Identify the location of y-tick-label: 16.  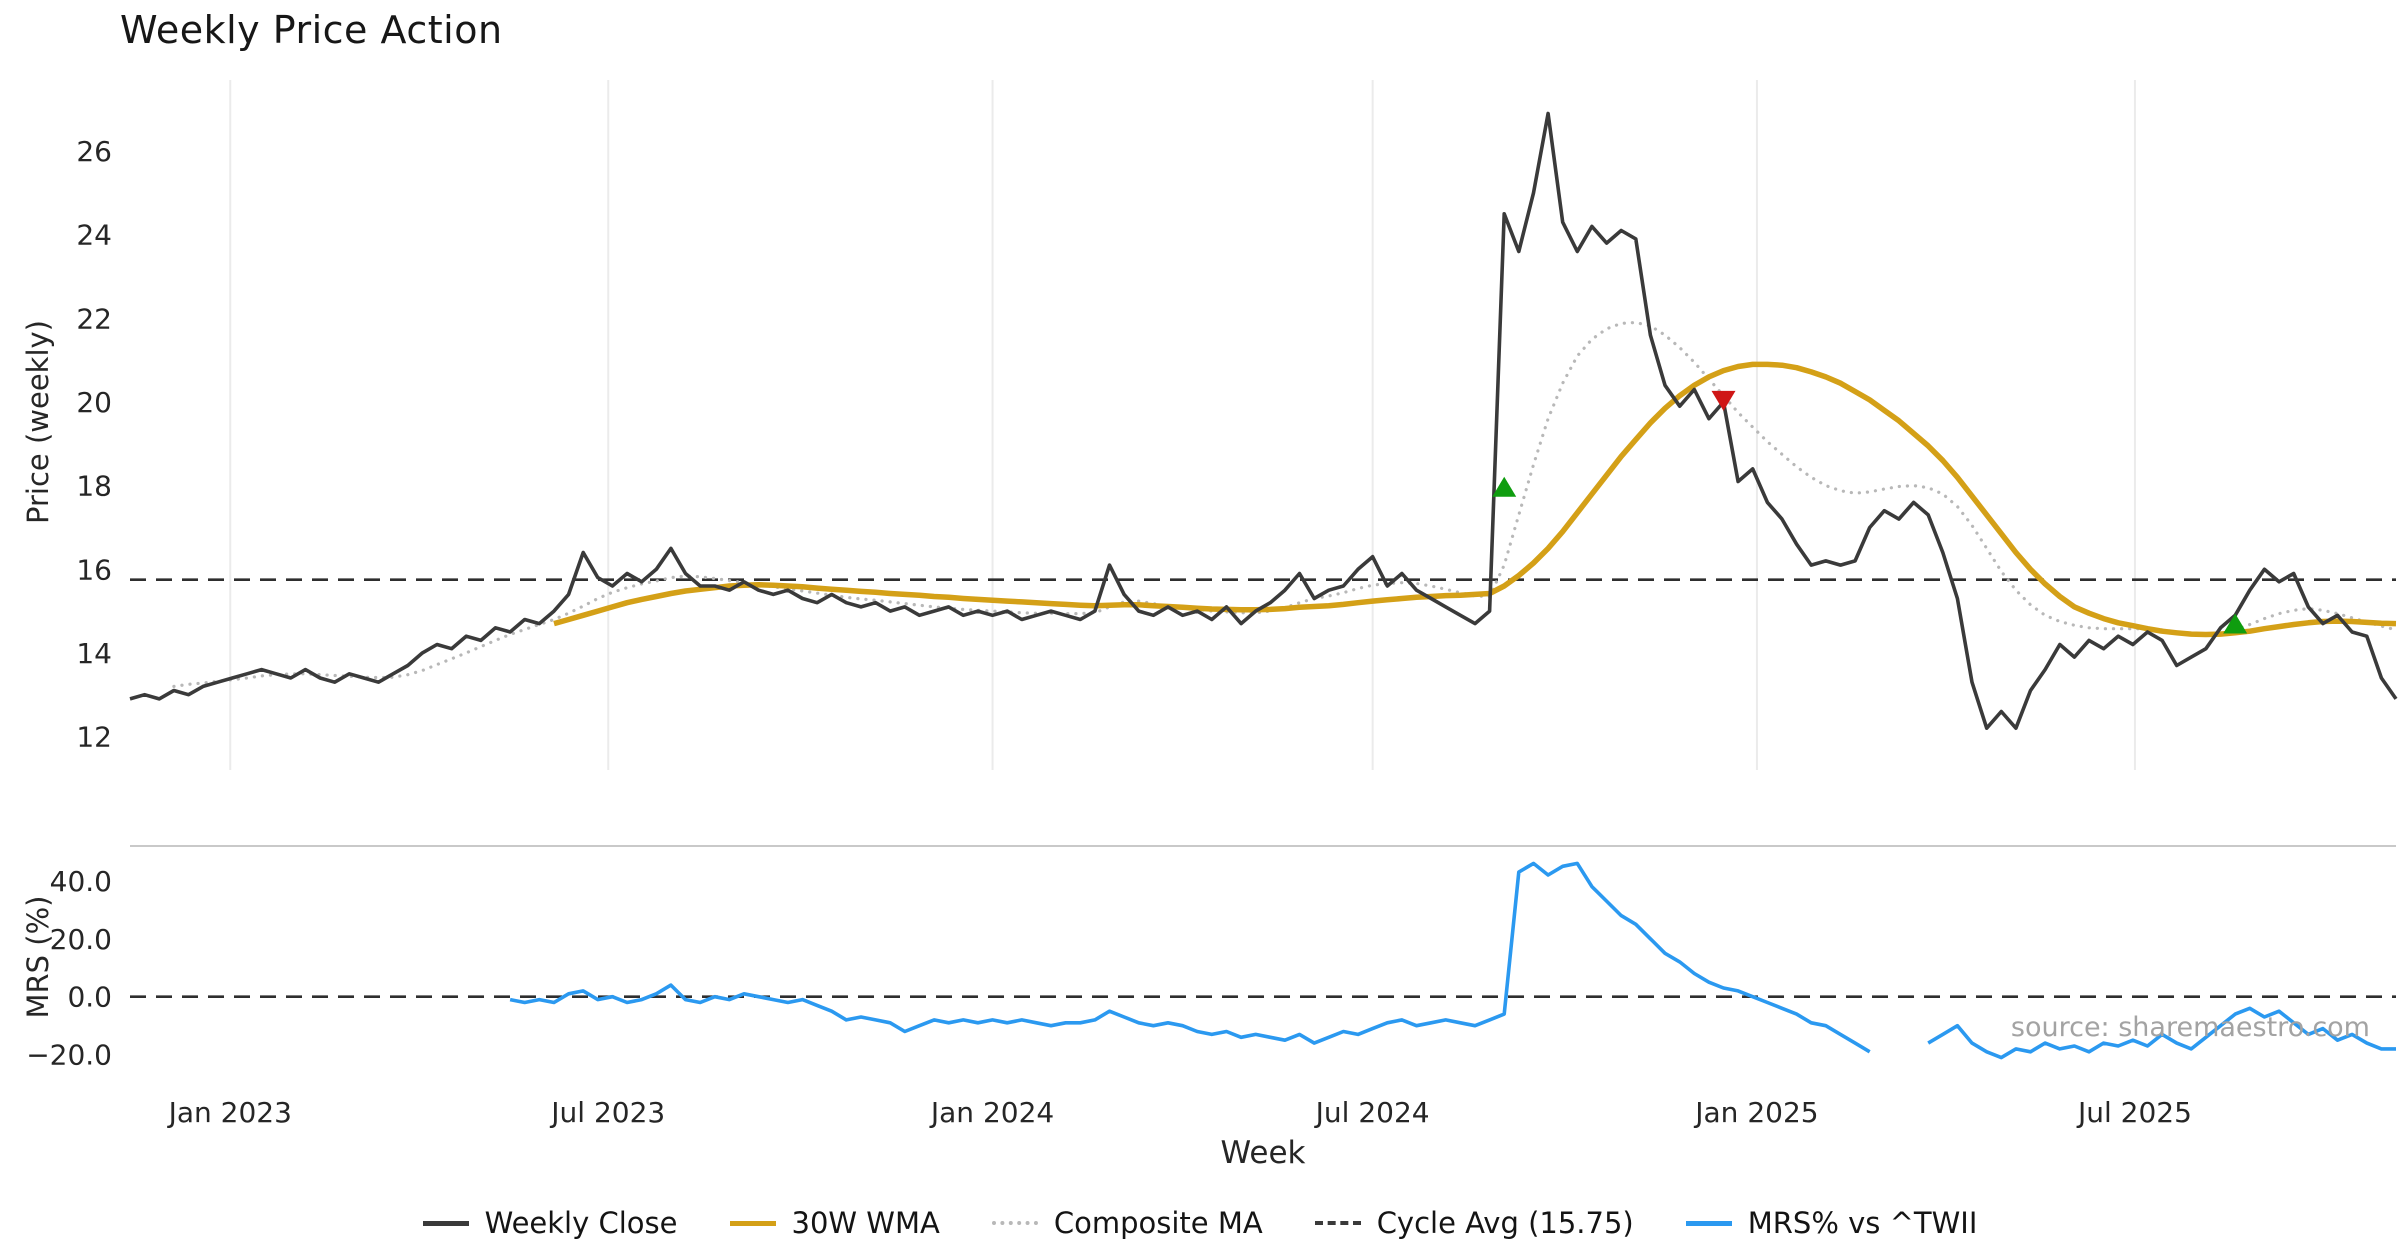
(94, 569).